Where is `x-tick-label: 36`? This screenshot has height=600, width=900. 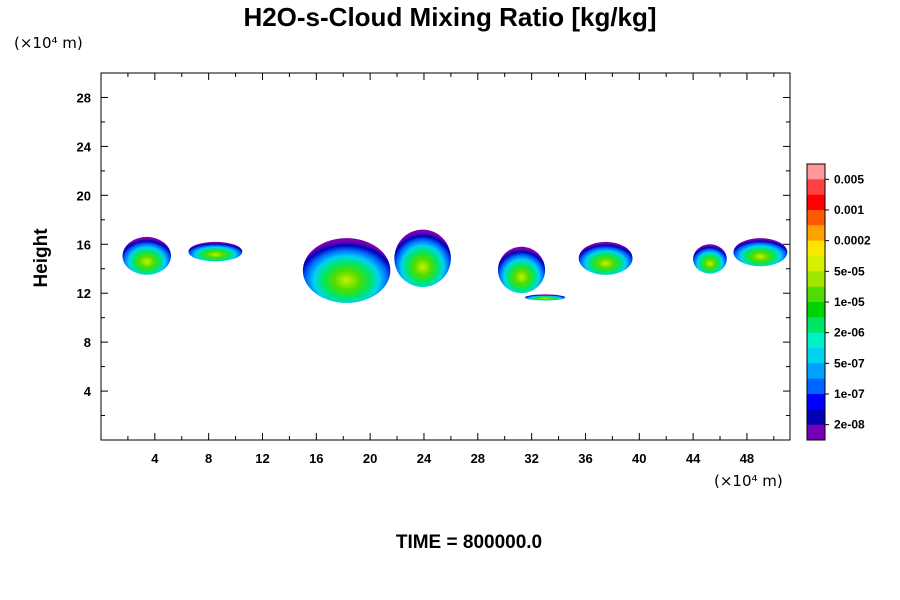 x-tick-label: 36 is located at coordinates (585, 458).